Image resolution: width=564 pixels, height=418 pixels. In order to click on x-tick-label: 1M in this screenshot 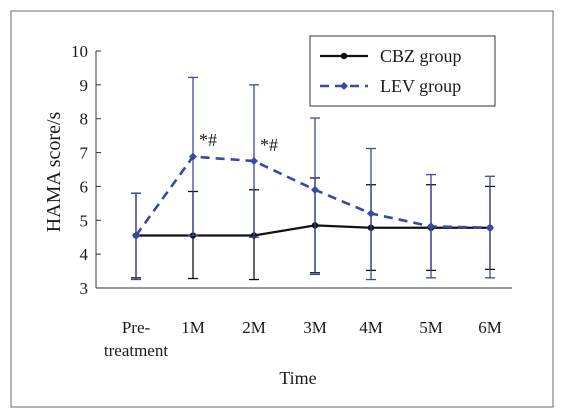, I will do `click(193, 327)`.